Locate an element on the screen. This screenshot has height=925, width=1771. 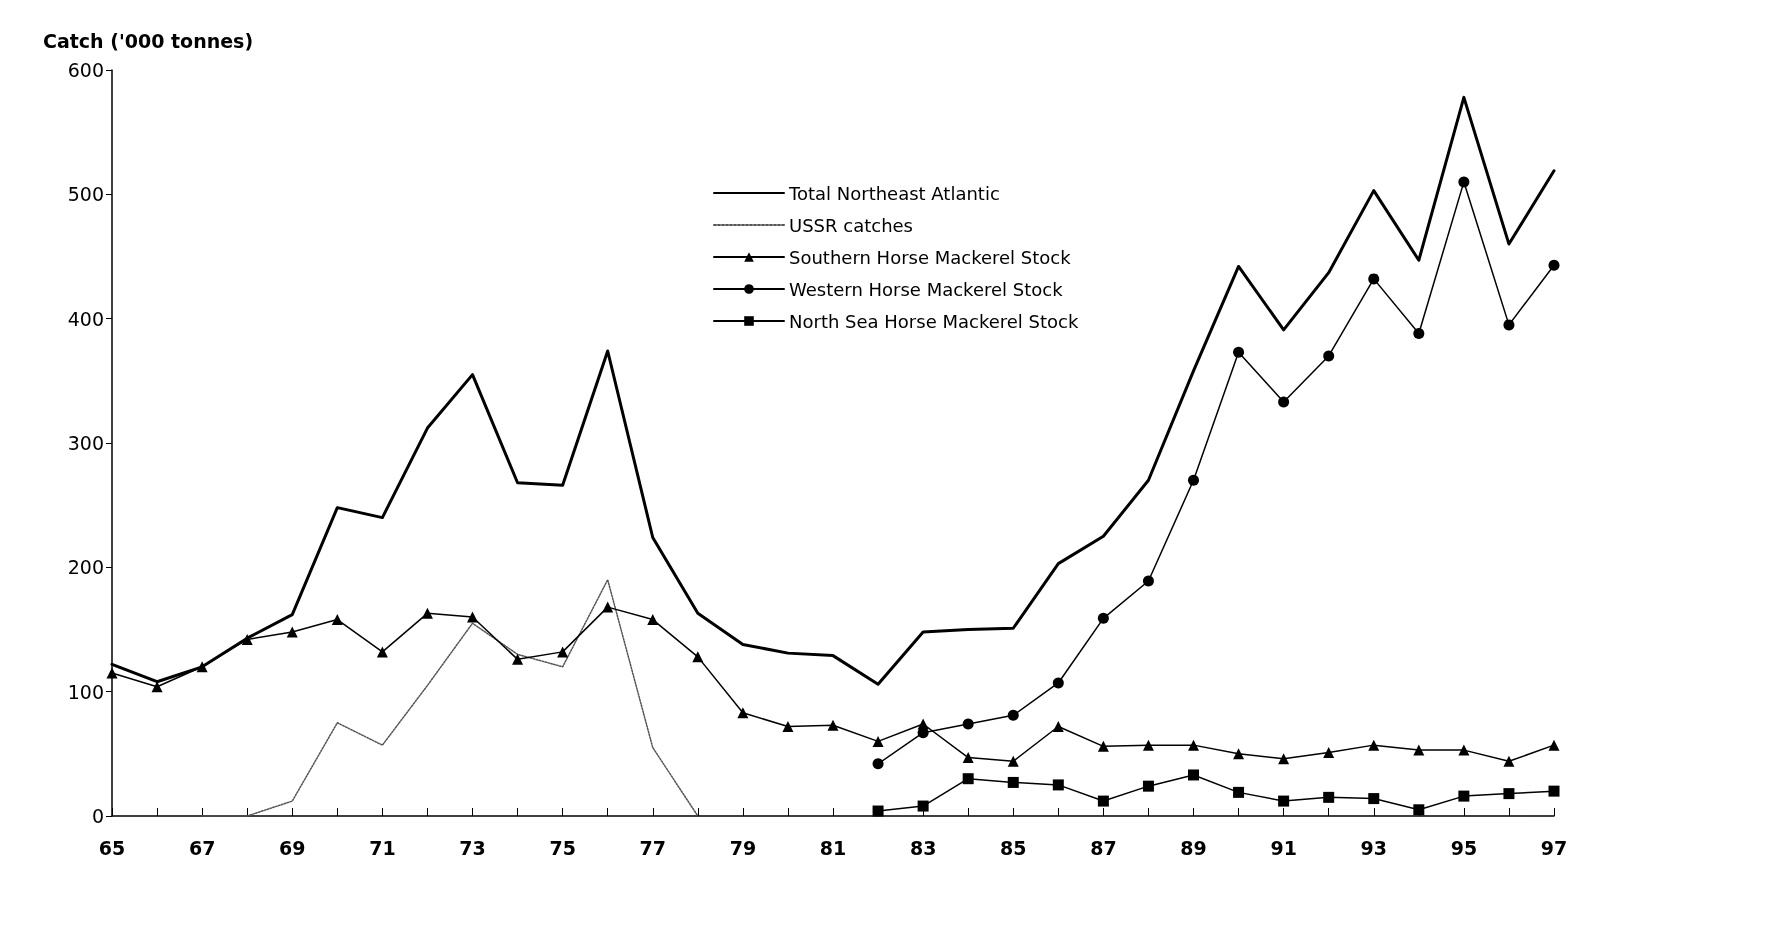
y-tick-label: 200 is located at coordinates (85, 567).